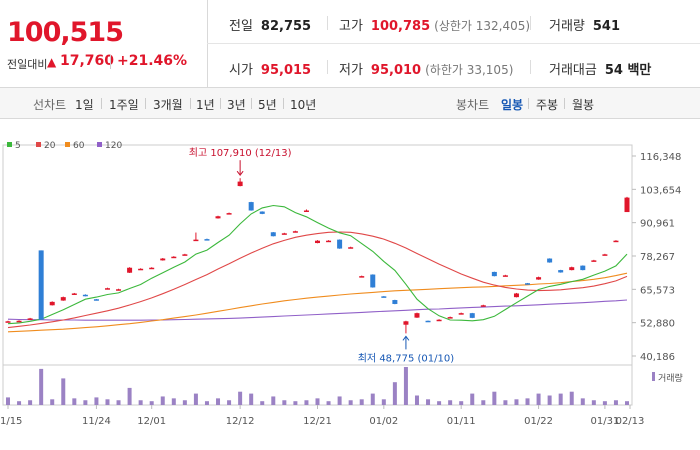 This screenshot has width=700, height=450. I want to click on legend-swatch-ma60, so click(67, 144).